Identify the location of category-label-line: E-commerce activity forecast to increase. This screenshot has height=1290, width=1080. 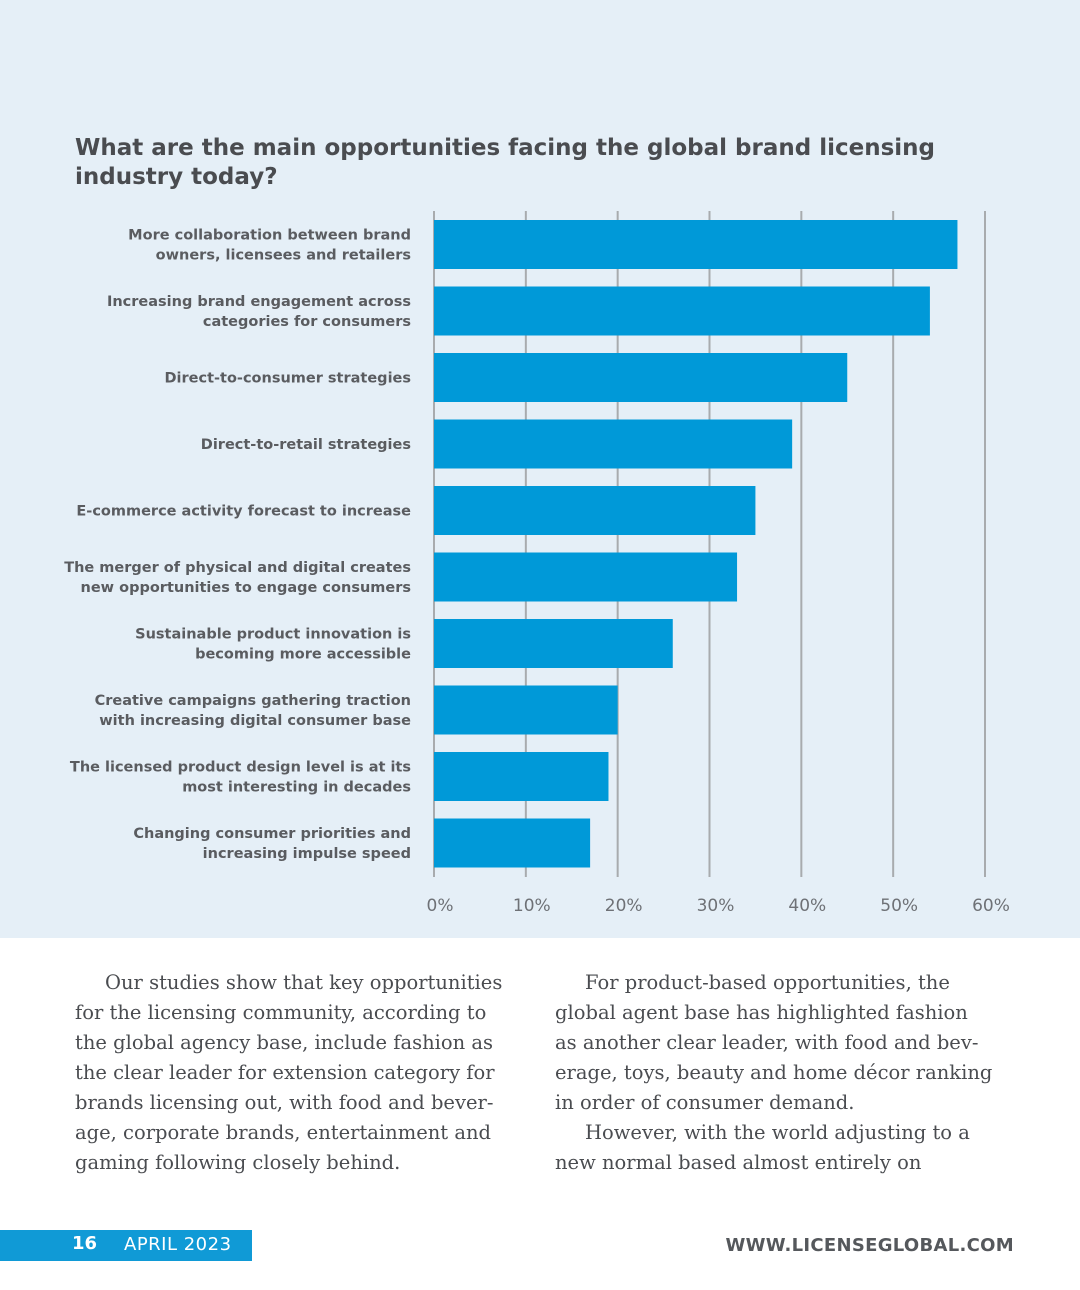
(243, 512).